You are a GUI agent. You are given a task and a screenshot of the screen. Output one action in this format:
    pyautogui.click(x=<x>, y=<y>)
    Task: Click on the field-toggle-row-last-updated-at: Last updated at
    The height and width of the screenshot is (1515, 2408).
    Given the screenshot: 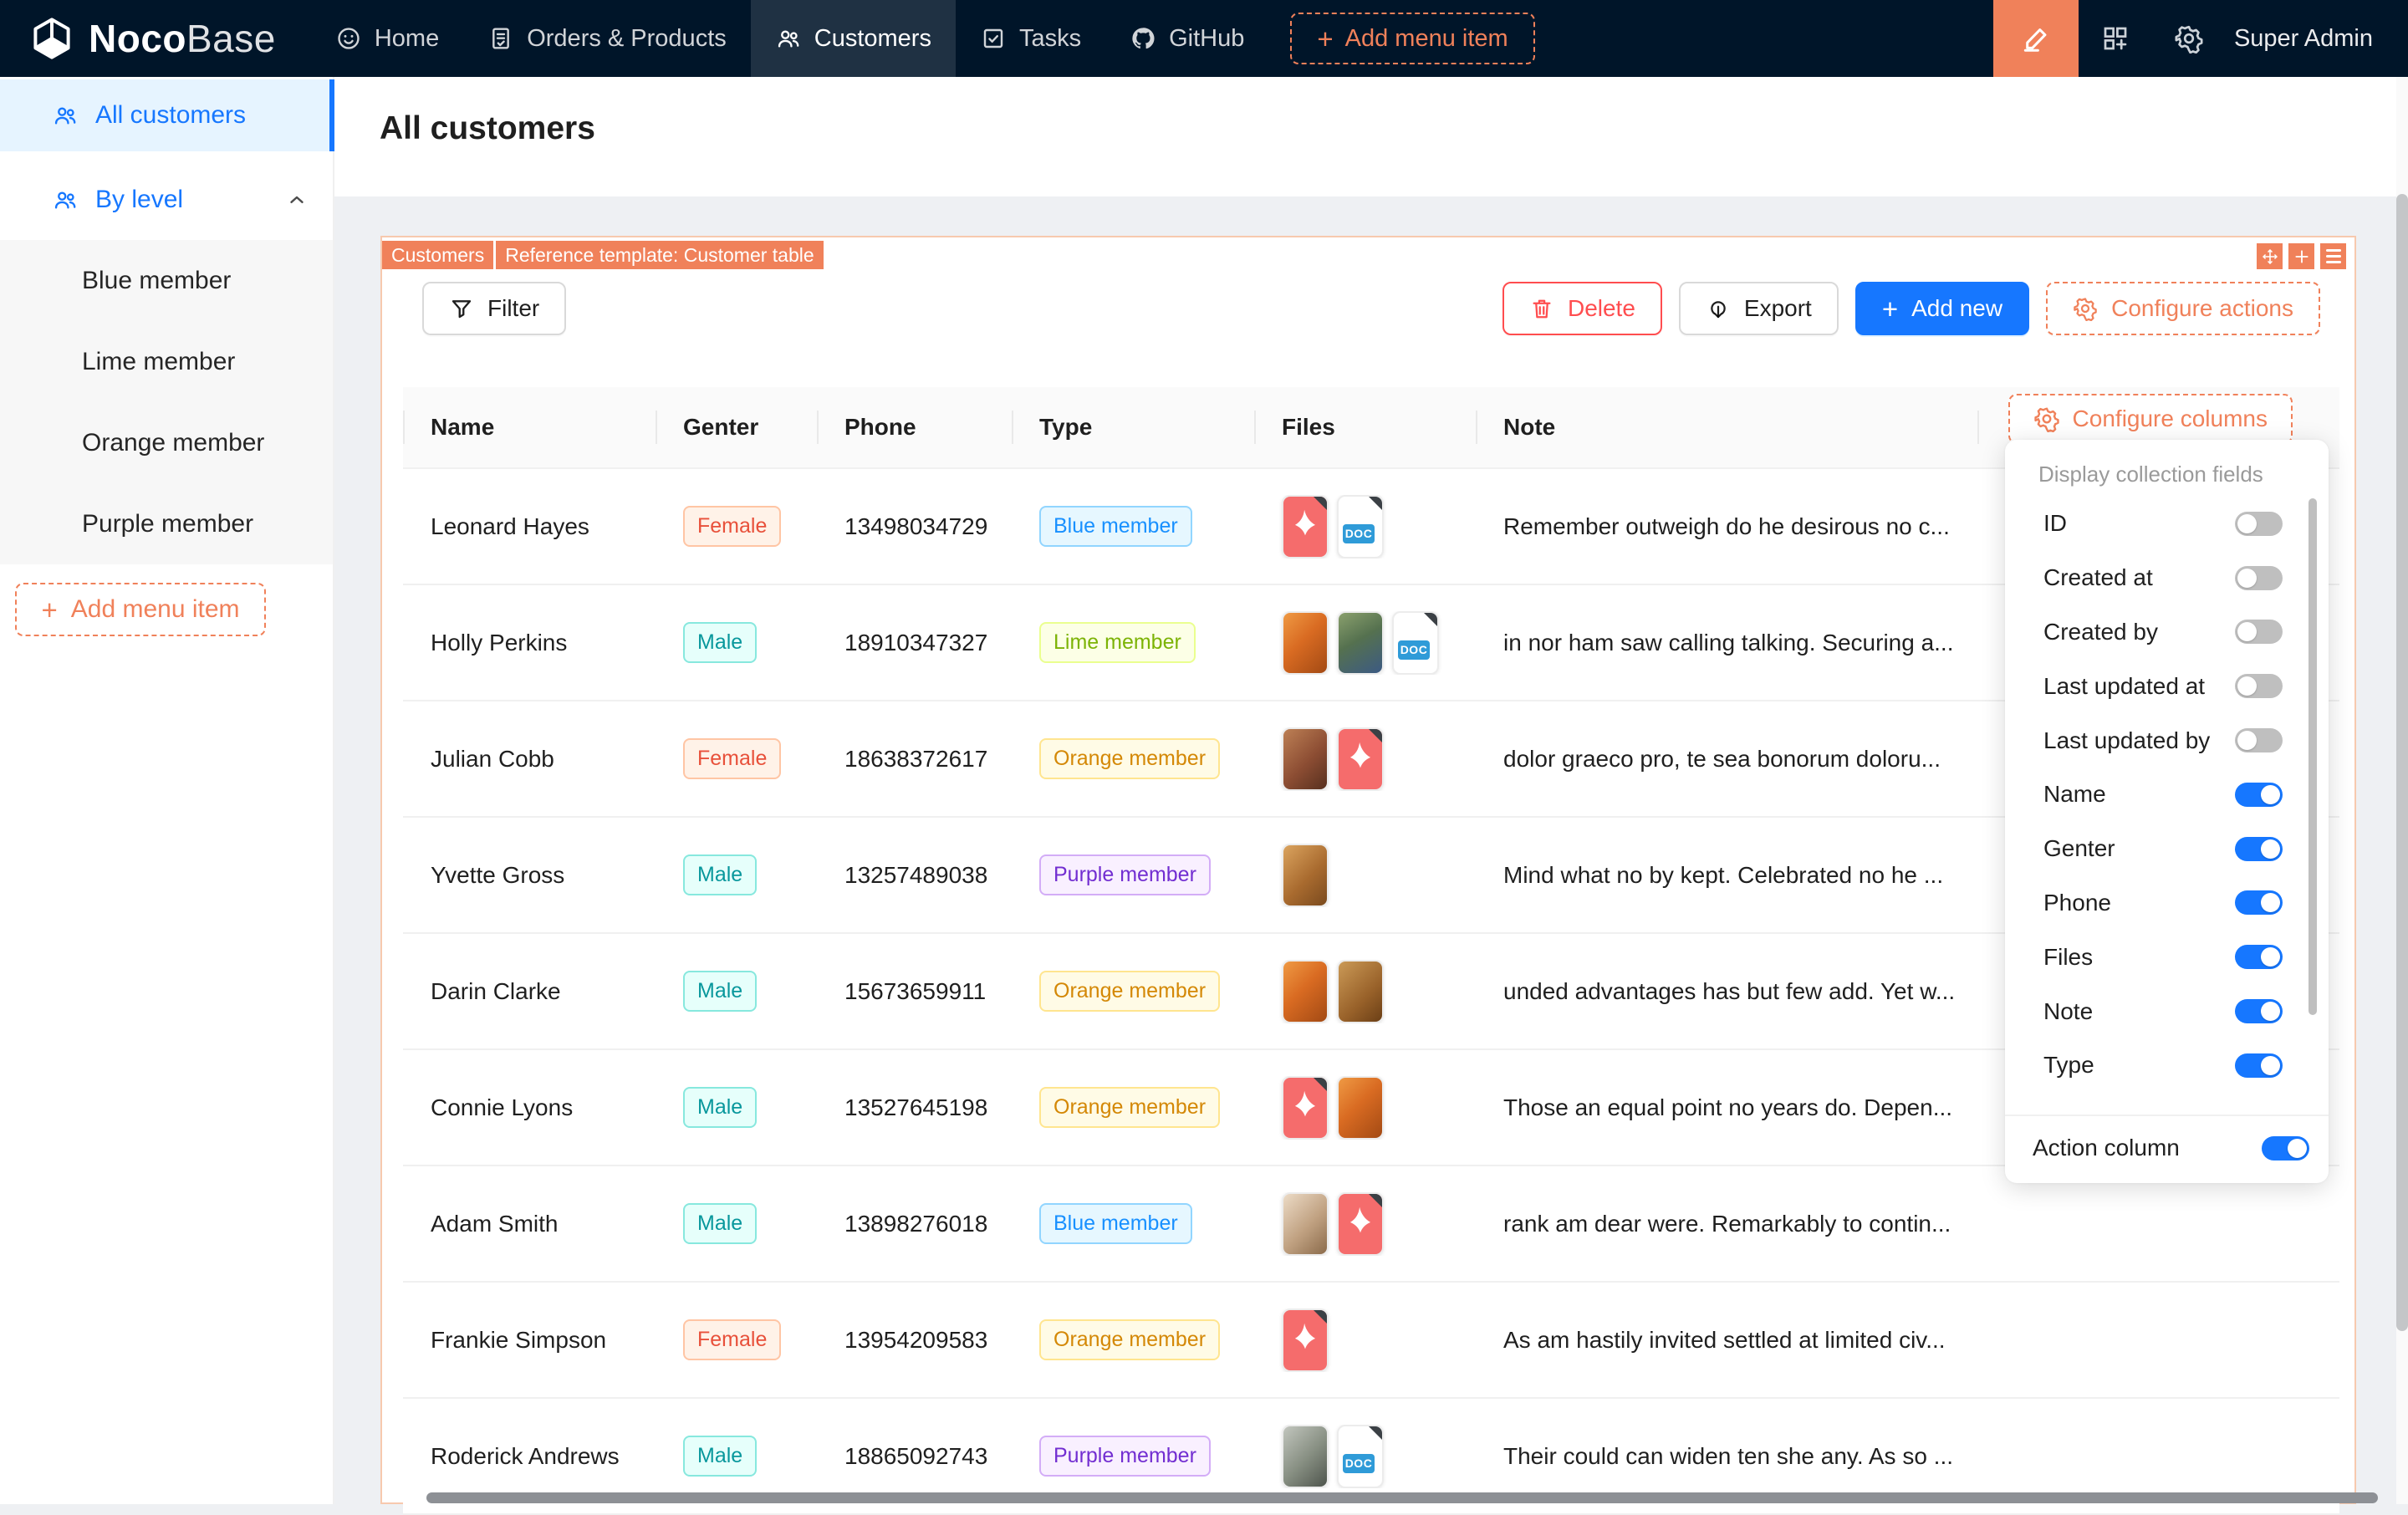 What is the action you would take?
    pyautogui.click(x=2167, y=686)
    